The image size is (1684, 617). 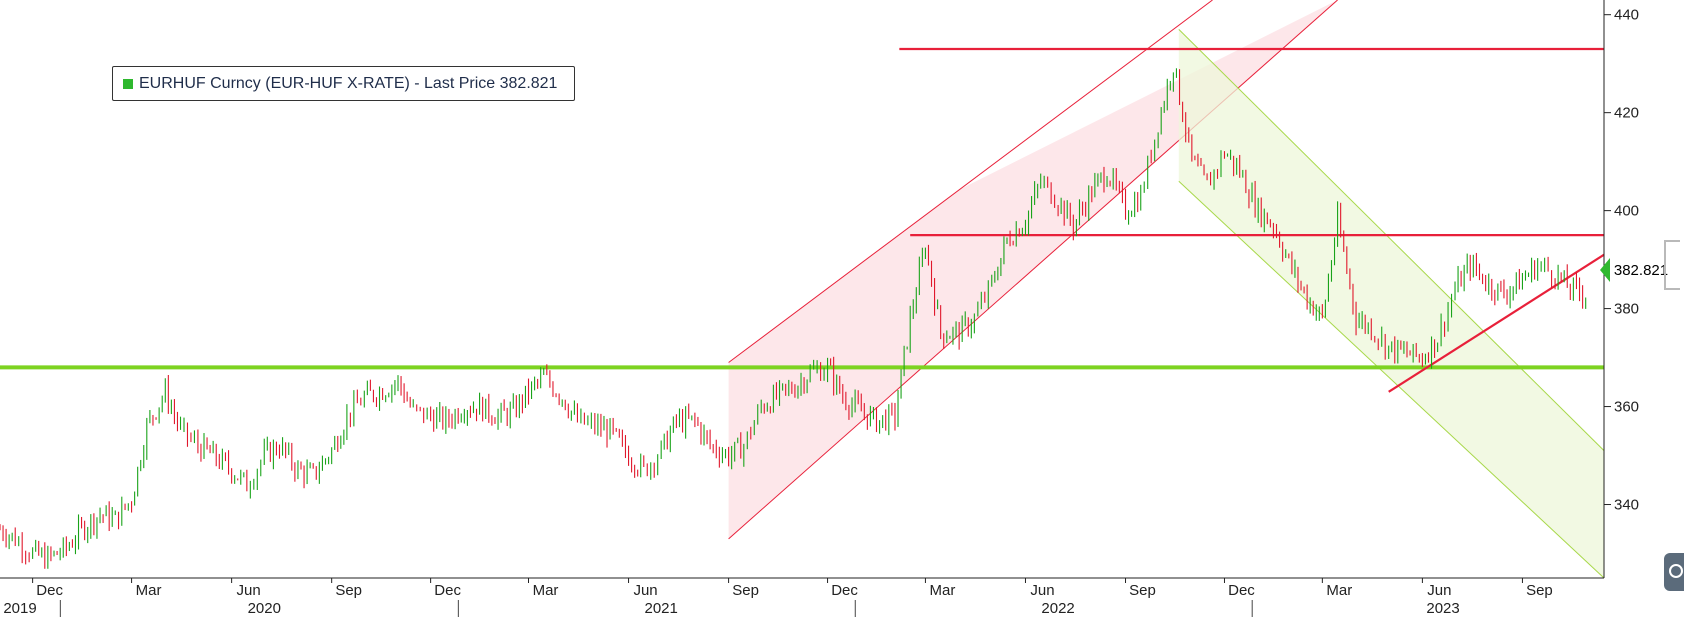 I want to click on year-label: 2019, so click(x=19, y=608).